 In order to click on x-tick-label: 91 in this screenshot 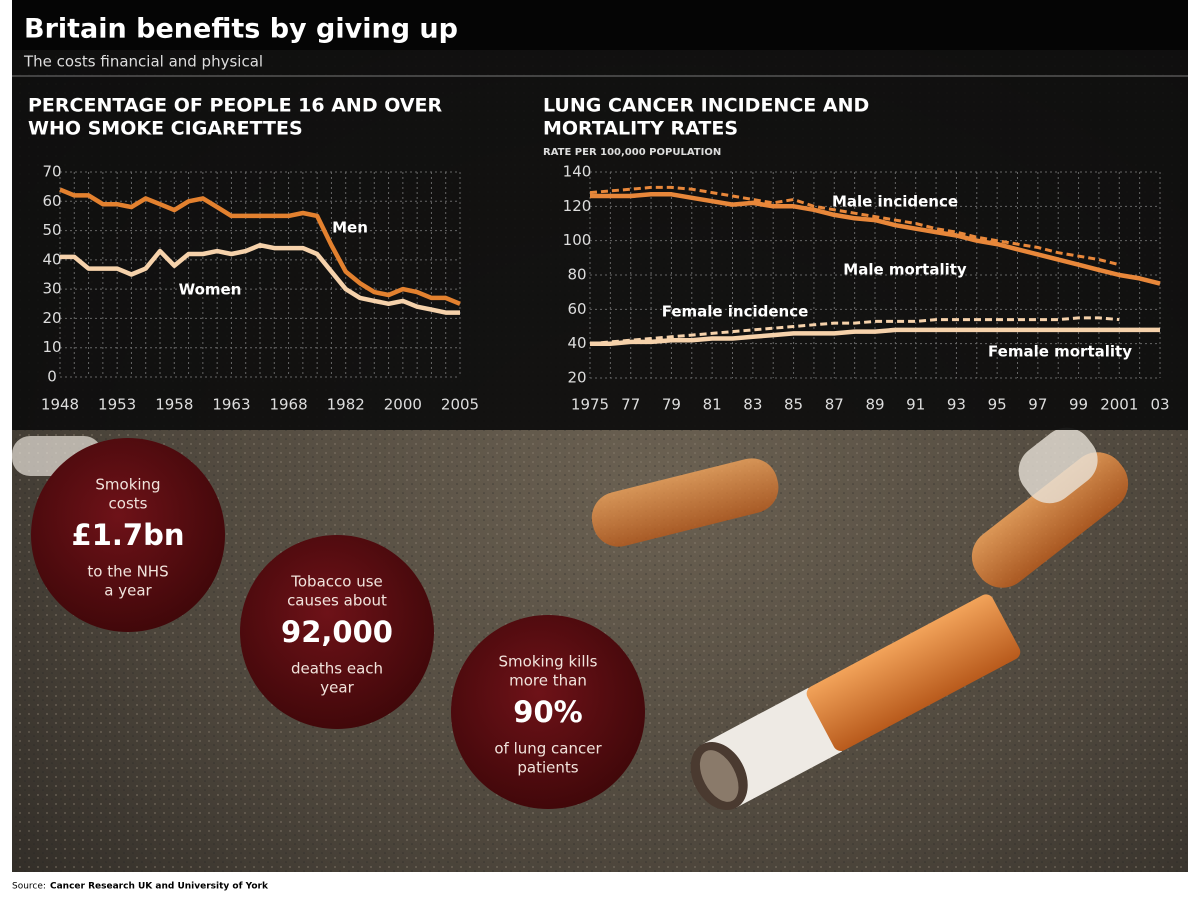, I will do `click(915, 405)`.